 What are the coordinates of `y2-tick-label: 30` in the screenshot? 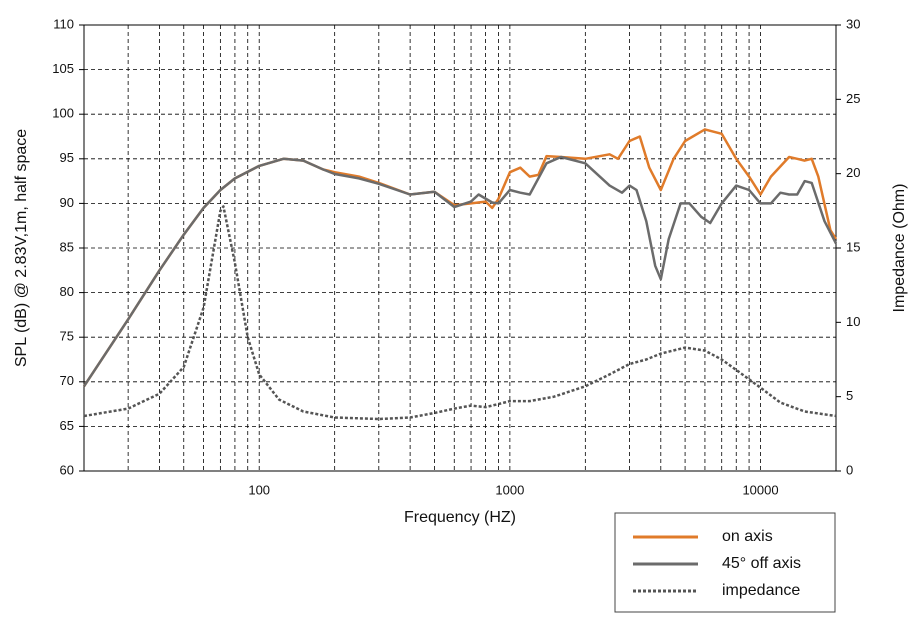 It's located at (853, 23).